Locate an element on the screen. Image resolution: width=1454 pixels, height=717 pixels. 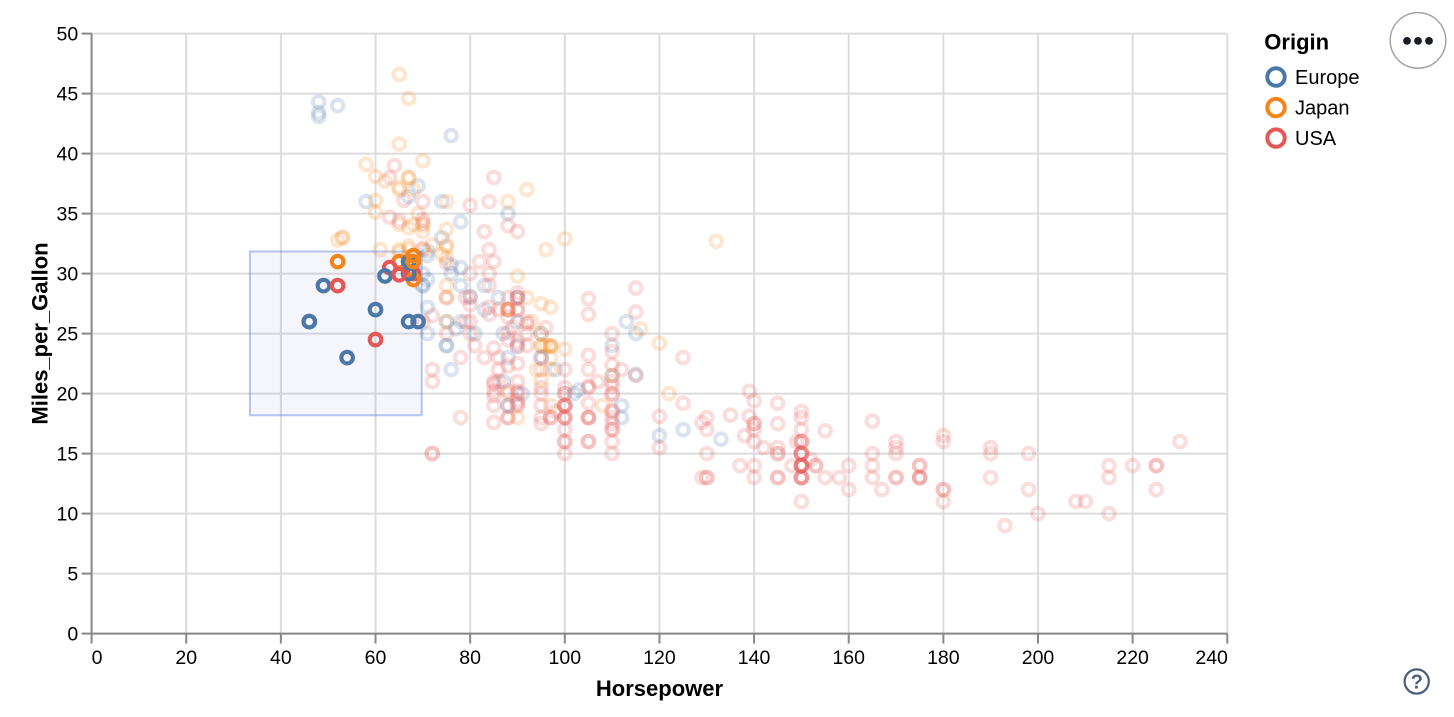
svg-text: 240 is located at coordinates (1211, 658).